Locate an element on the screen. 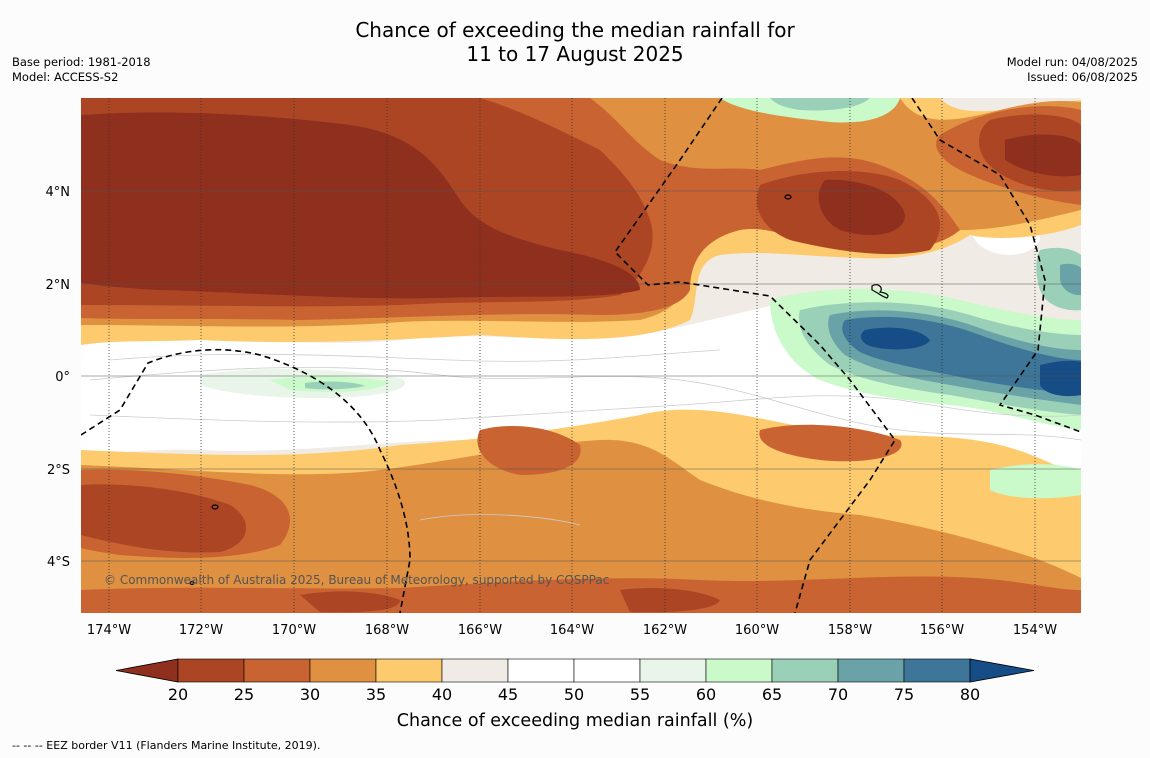 The width and height of the screenshot is (1150, 758). lat-label-0: 0° is located at coordinates (62, 377).